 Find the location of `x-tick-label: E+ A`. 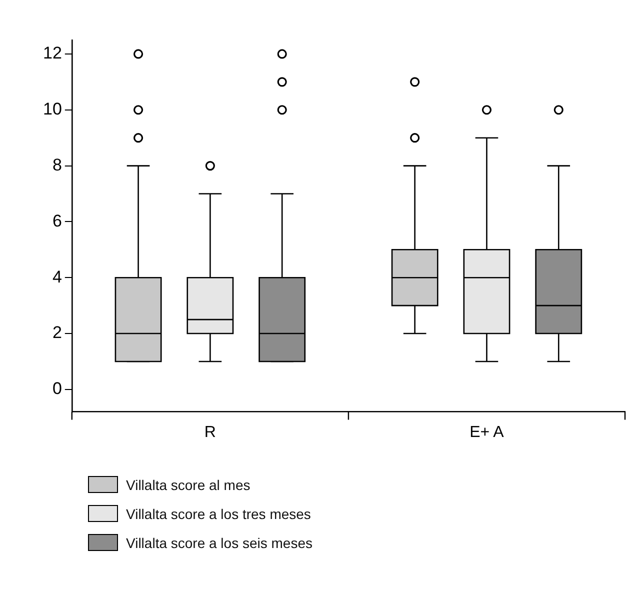

x-tick-label: E+ A is located at coordinates (487, 432).